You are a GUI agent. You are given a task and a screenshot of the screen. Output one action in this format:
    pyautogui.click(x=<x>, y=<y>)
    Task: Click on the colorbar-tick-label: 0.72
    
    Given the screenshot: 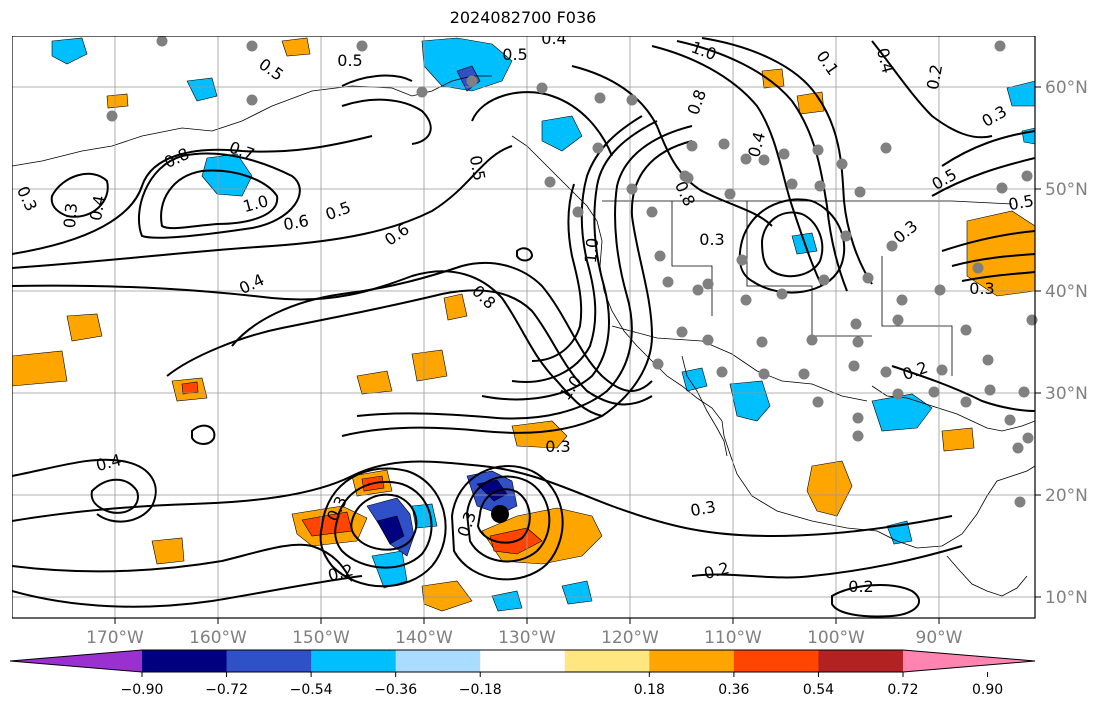 What is the action you would take?
    pyautogui.click(x=902, y=690)
    